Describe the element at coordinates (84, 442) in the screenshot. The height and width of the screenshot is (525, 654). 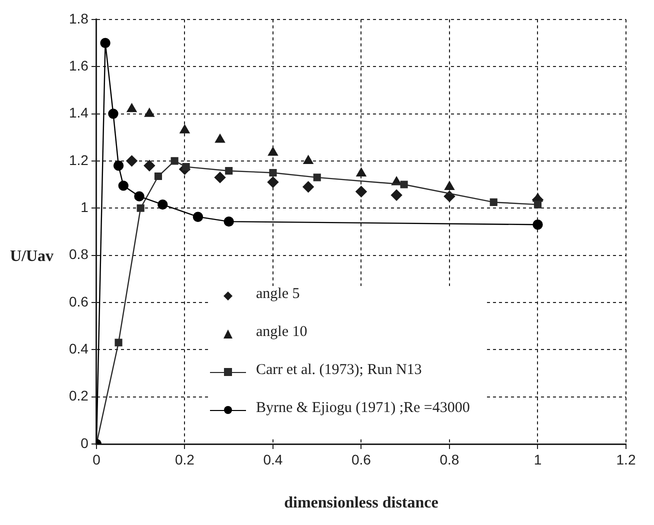
I see `y-tick-label: 0` at that location.